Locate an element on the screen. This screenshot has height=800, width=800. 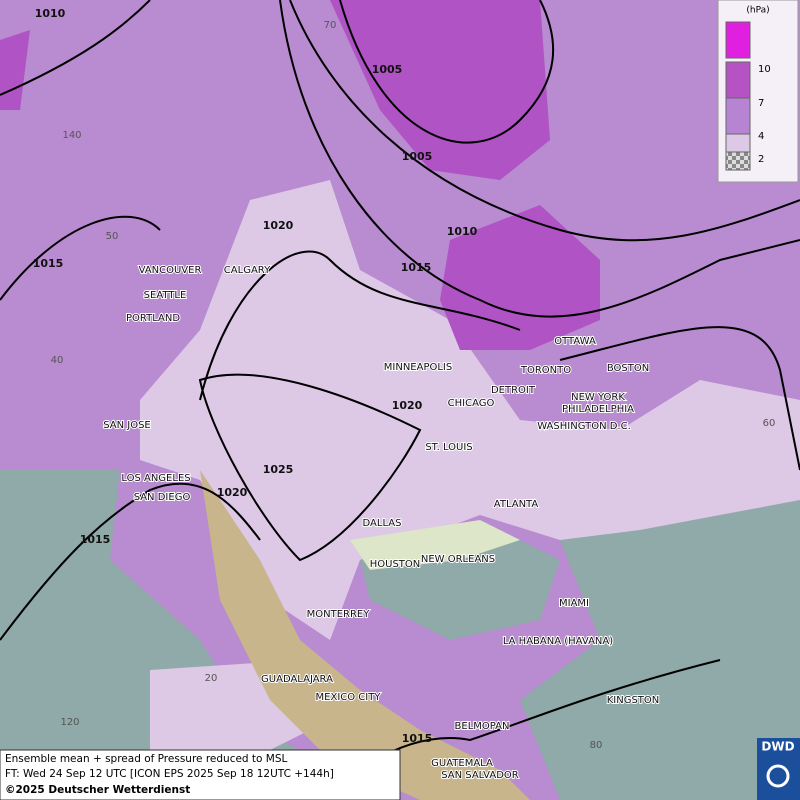
city-label: MIAMI is located at coordinates (574, 603).